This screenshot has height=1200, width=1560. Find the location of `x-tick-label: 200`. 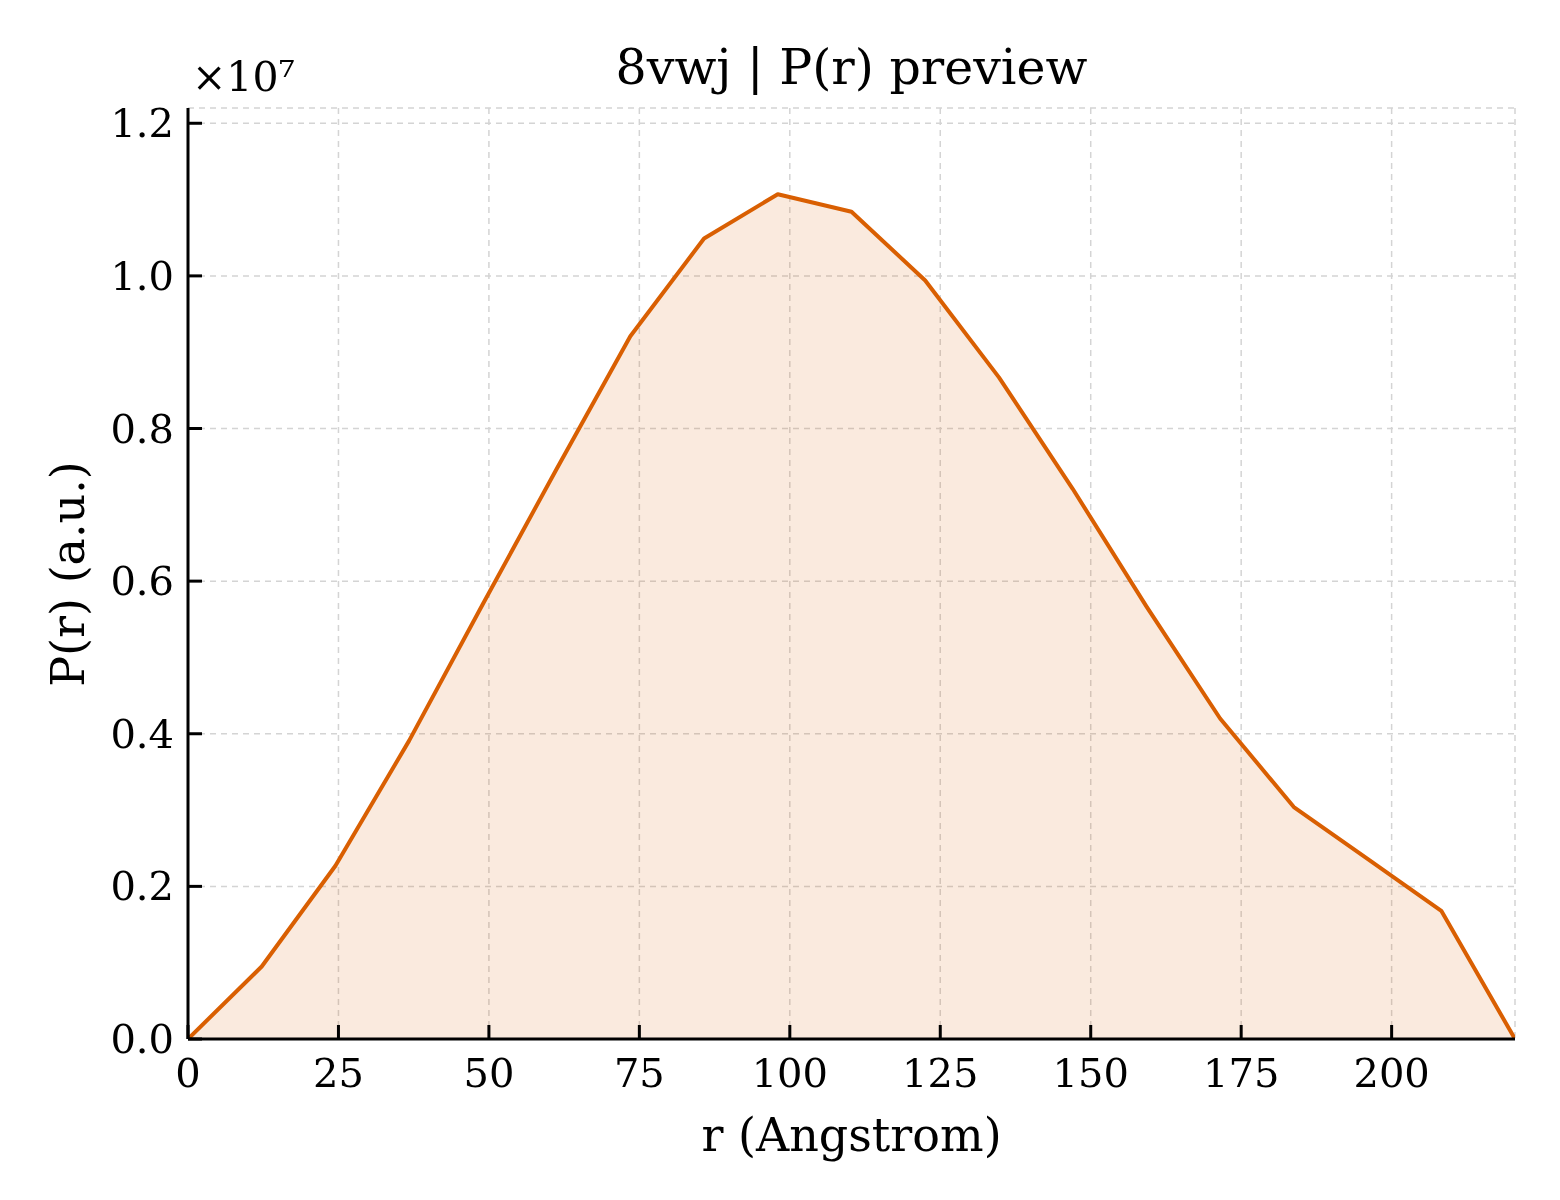

x-tick-label: 200 is located at coordinates (1391, 1073).